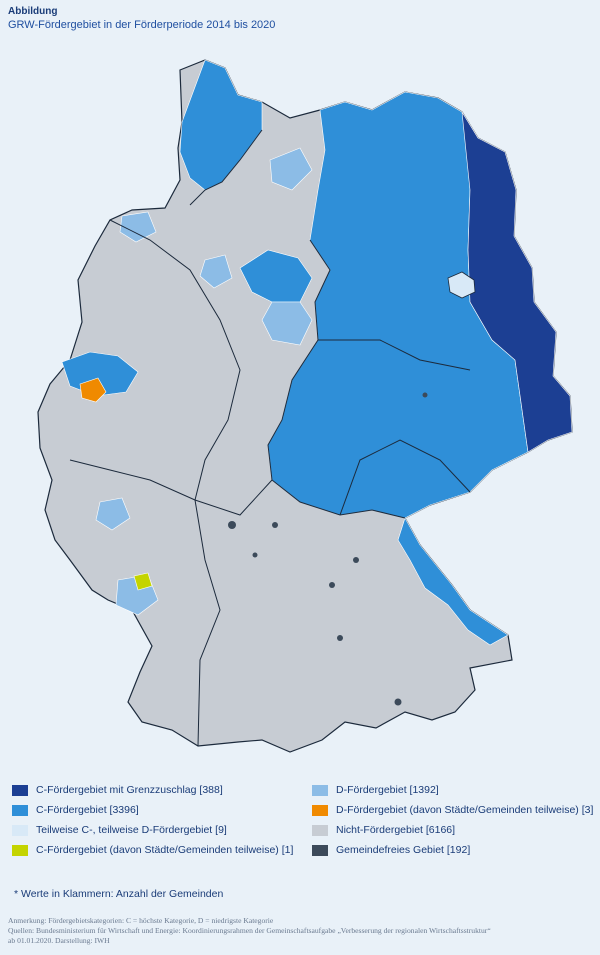 The height and width of the screenshot is (955, 600). Describe the element at coordinates (93, 390) in the screenshot. I see `d-teilweise` at that location.